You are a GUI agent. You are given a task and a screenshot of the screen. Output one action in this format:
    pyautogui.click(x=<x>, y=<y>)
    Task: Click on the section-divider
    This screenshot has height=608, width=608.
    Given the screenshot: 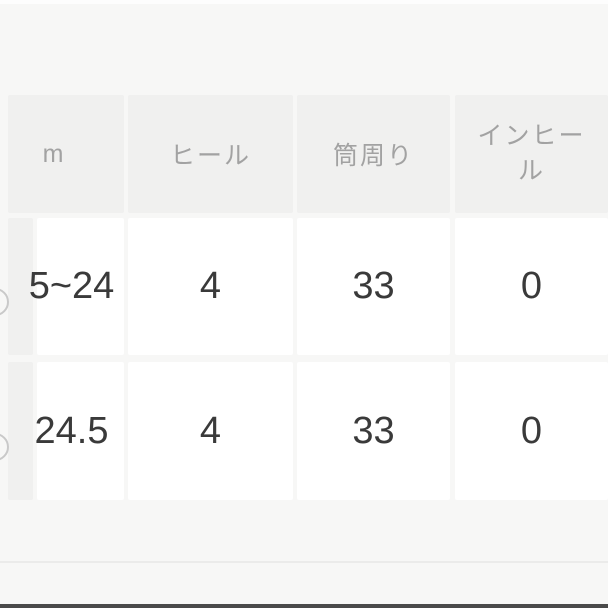 What is the action you would take?
    pyautogui.click(x=304, y=562)
    